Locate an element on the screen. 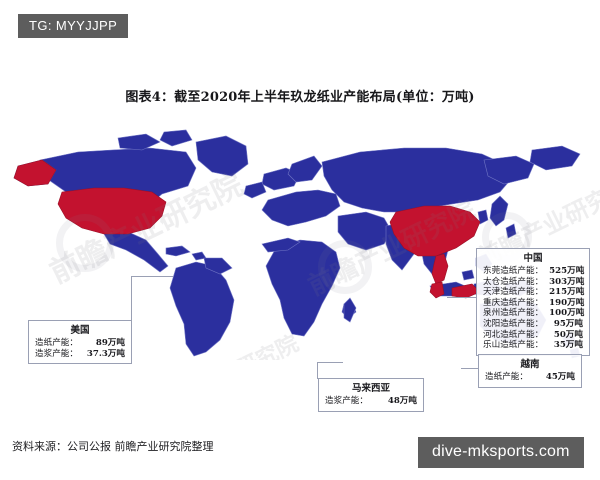 Image resolution: width=600 pixels, height=480 pixels. region-malaysia-borneo is located at coordinates (466, 291).